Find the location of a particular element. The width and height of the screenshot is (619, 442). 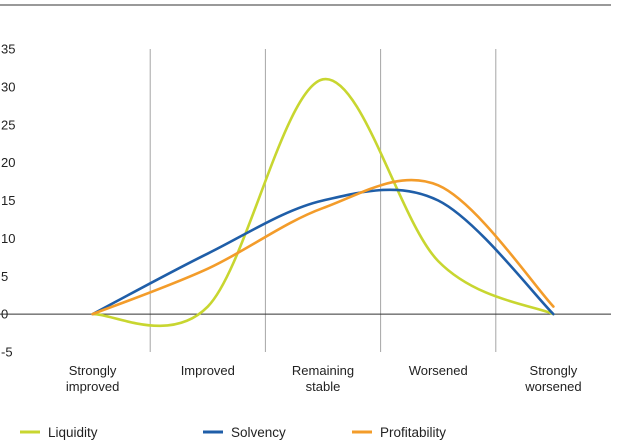

y-tick-label: 0 is located at coordinates (4, 314).